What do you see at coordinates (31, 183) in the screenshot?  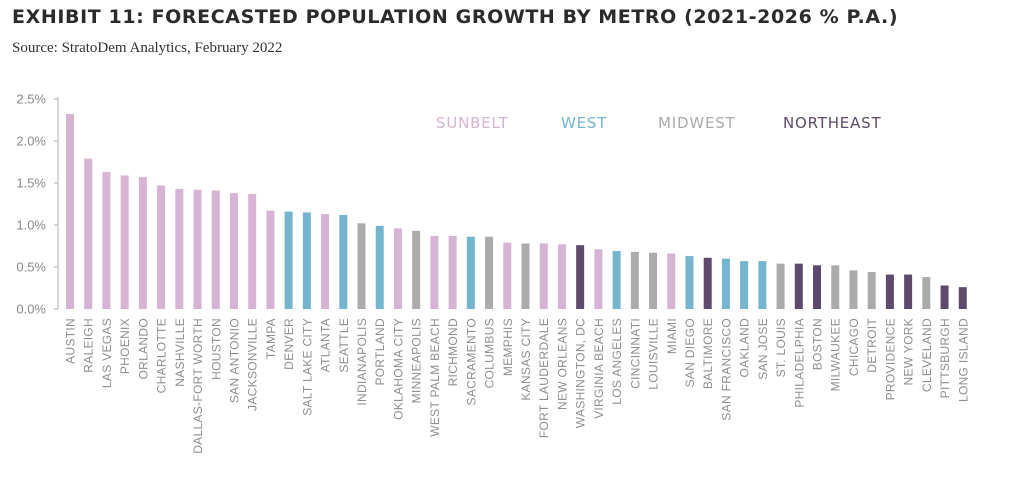 I see `y-tick-label: 1.5%` at bounding box center [31, 183].